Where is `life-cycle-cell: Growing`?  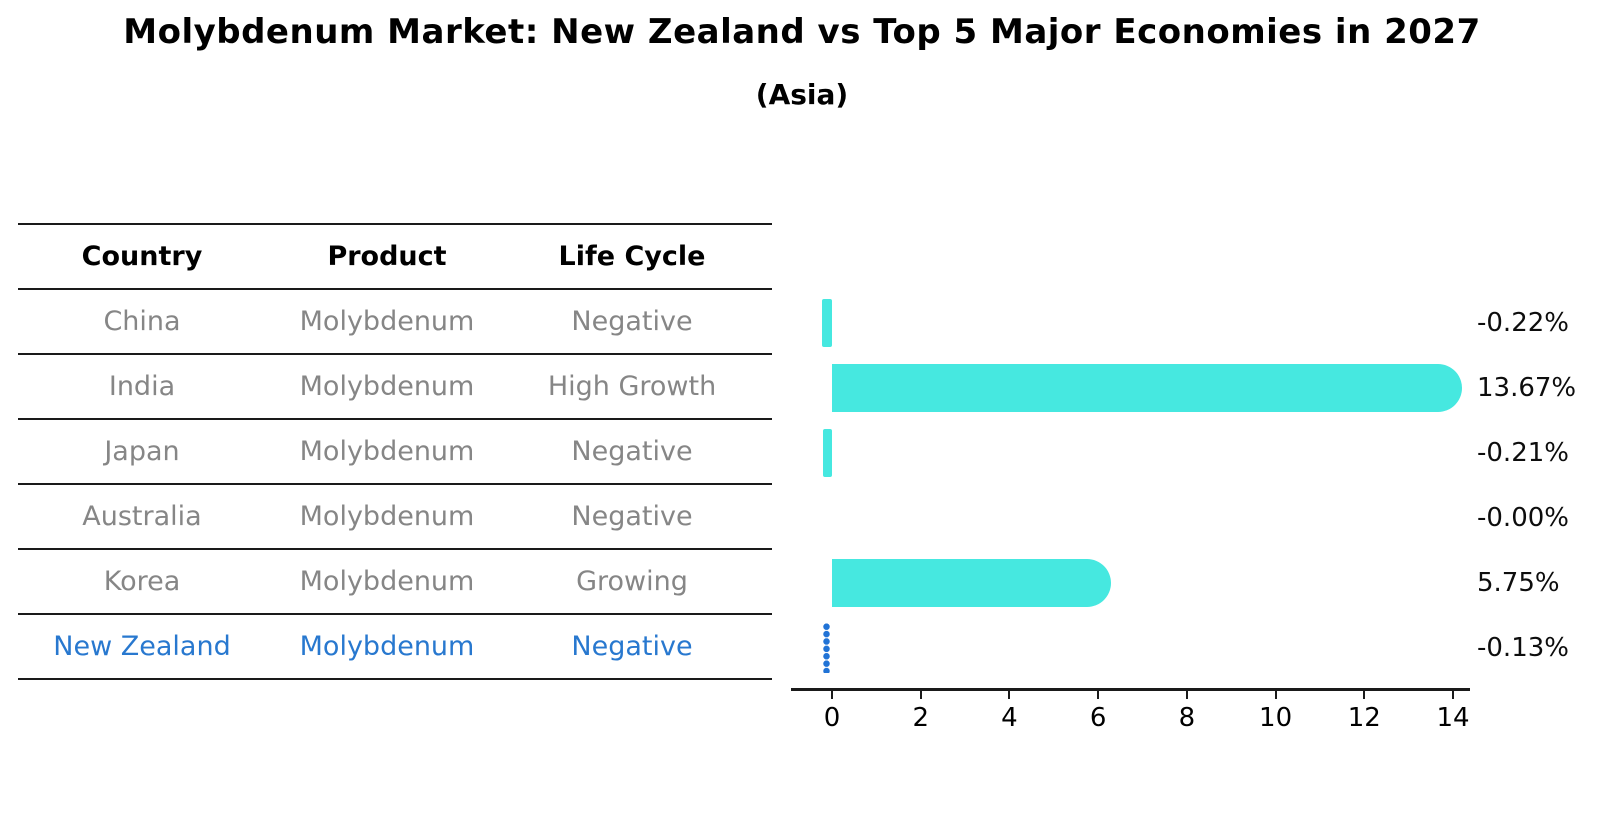 life-cycle-cell: Growing is located at coordinates (632, 581).